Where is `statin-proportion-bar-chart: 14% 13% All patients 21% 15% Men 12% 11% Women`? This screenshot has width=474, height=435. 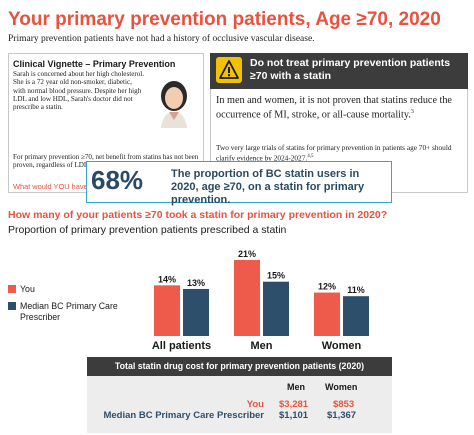
statin-proportion-bar-chart: 14% 13% All patients 21% 15% Men 12% 11% Women is located at coordinates (260, 300).